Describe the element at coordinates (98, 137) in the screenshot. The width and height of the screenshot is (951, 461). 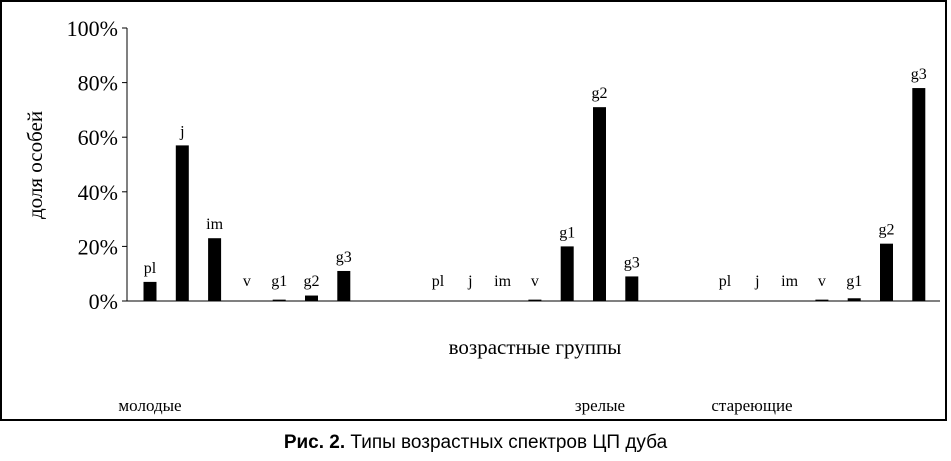
I see `y-tick-label: 60%` at that location.